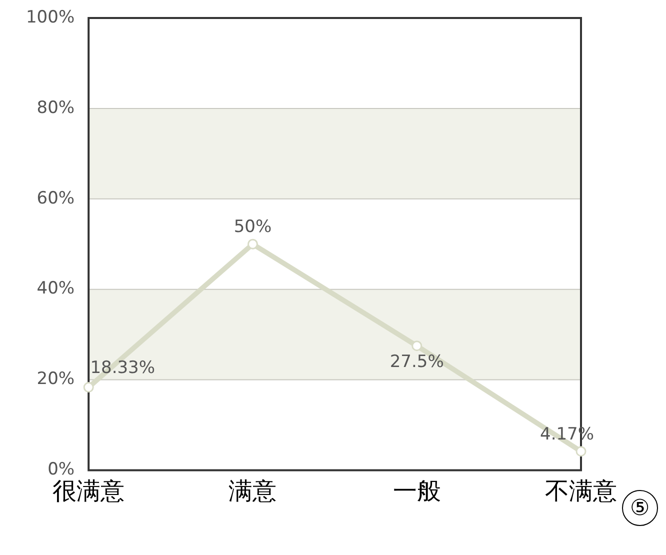 The image size is (666, 555). What do you see at coordinates (61, 470) in the screenshot?
I see `y-tick-label: 0%` at bounding box center [61, 470].